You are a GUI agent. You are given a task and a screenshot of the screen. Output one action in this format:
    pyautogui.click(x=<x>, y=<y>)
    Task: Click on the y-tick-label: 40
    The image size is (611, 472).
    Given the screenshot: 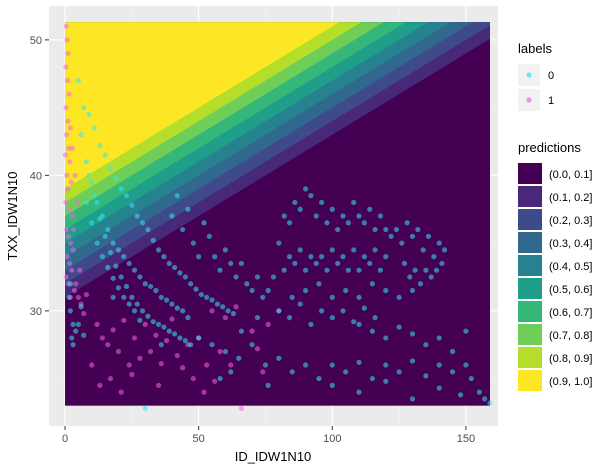 What is the action you would take?
    pyautogui.click(x=36, y=176)
    